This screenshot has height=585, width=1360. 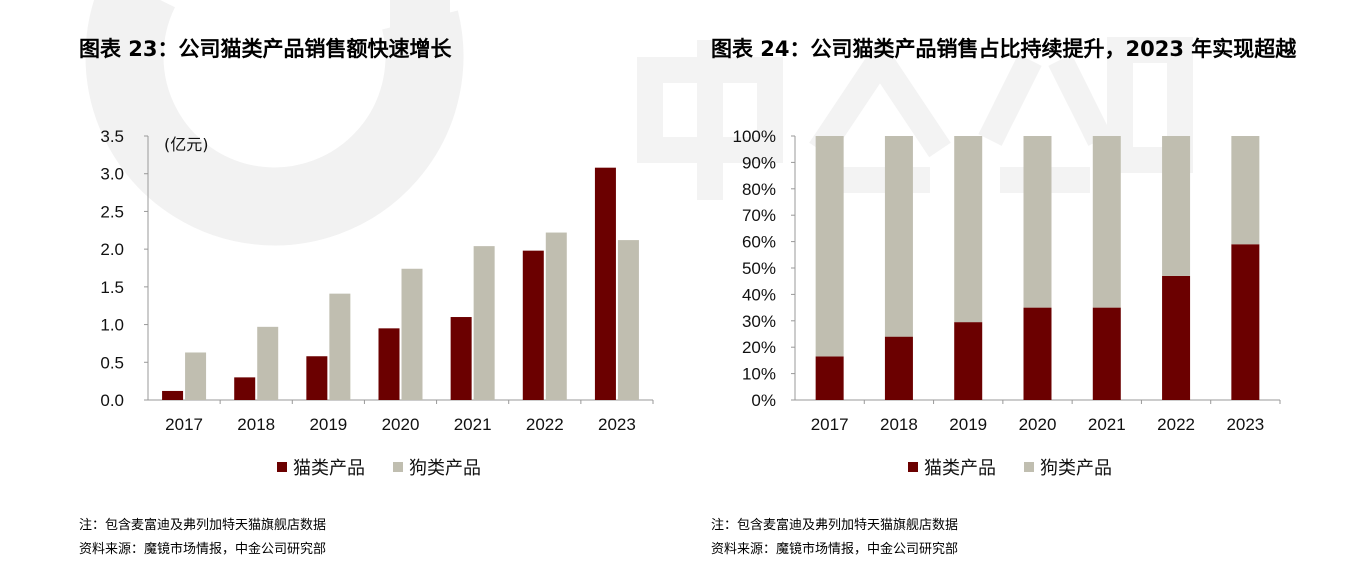 I want to click on y-tick-label: 50%, so click(x=759, y=268).